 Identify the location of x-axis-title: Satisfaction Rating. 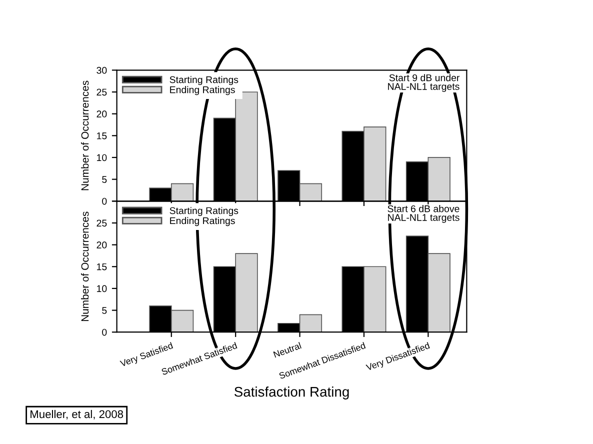
(291, 393).